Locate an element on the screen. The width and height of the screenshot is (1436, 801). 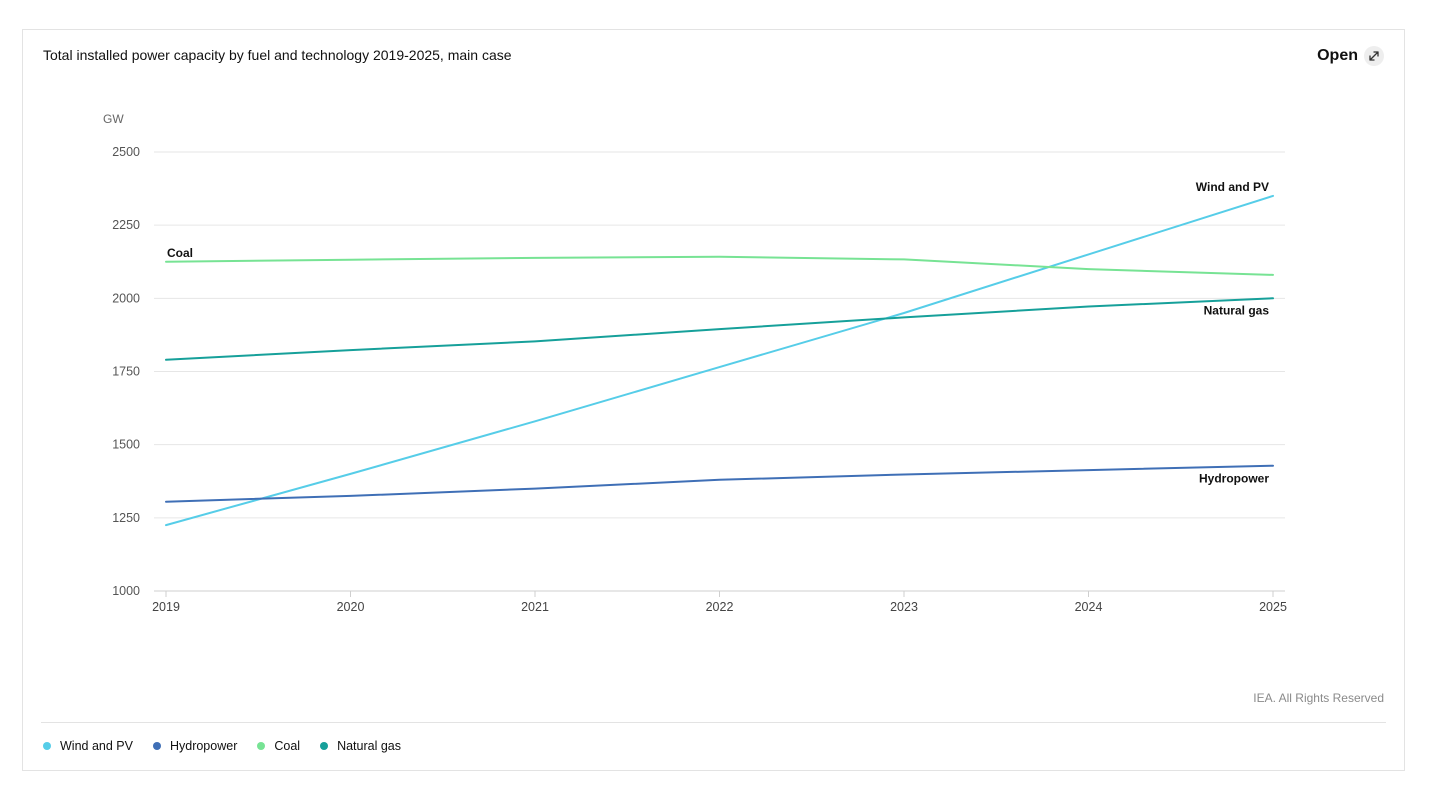
x-tick-label: 2025 is located at coordinates (1273, 607).